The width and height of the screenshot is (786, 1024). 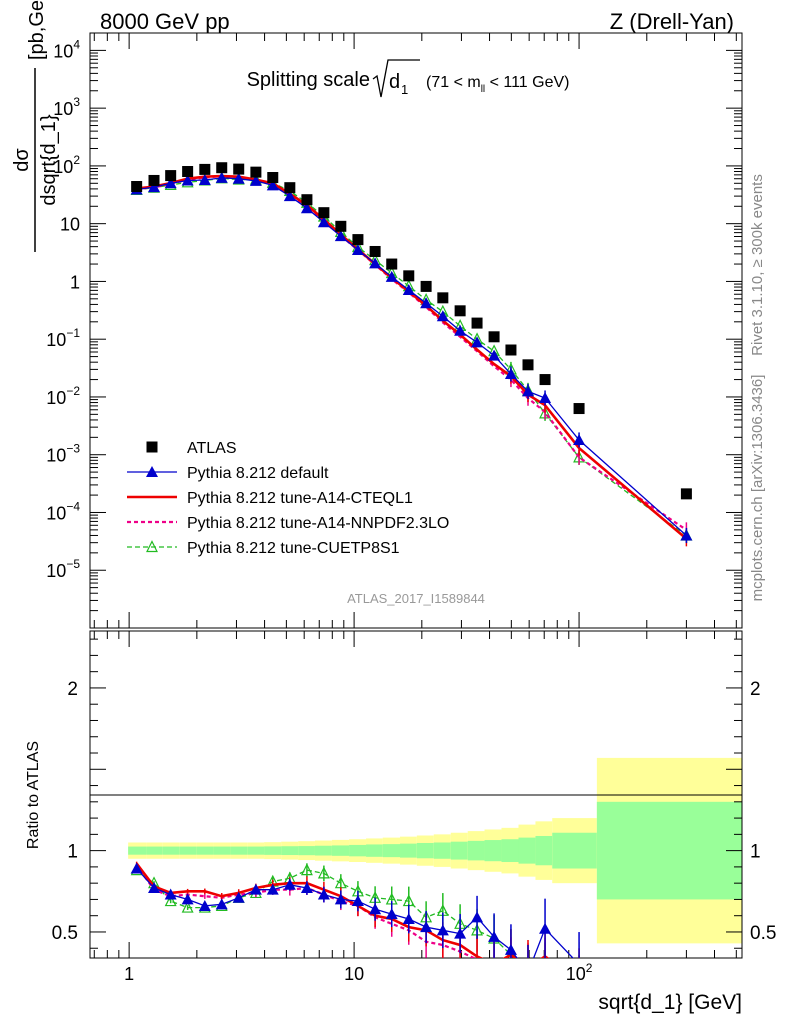 I want to click on legend-item-default: Pythia 8.212 default, so click(x=228, y=473).